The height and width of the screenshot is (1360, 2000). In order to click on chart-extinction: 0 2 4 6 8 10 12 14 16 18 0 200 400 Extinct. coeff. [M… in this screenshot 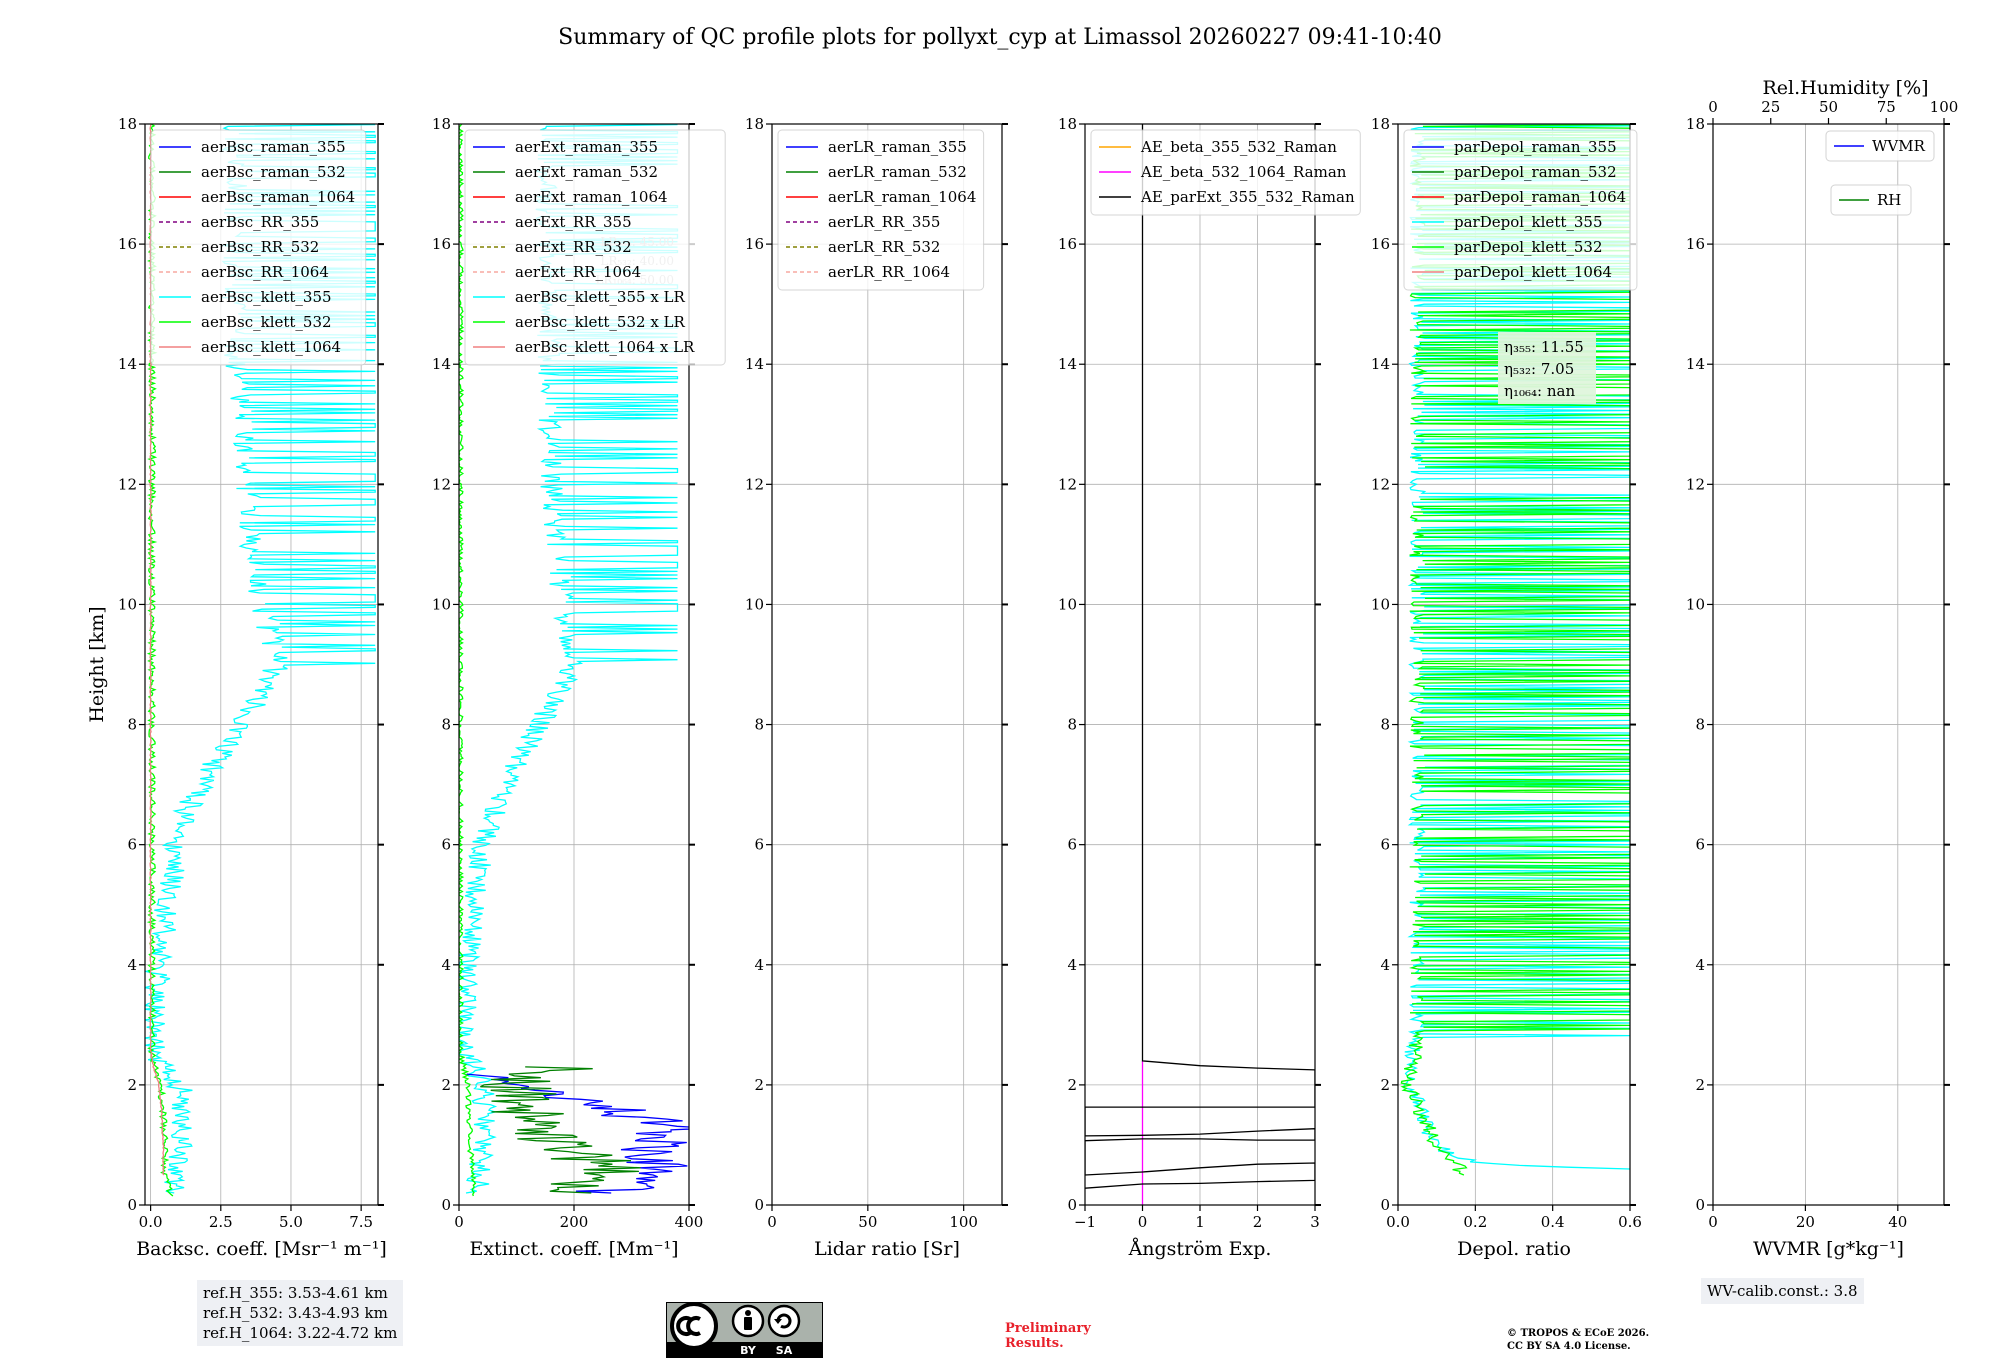, I will do `click(579, 687)`.